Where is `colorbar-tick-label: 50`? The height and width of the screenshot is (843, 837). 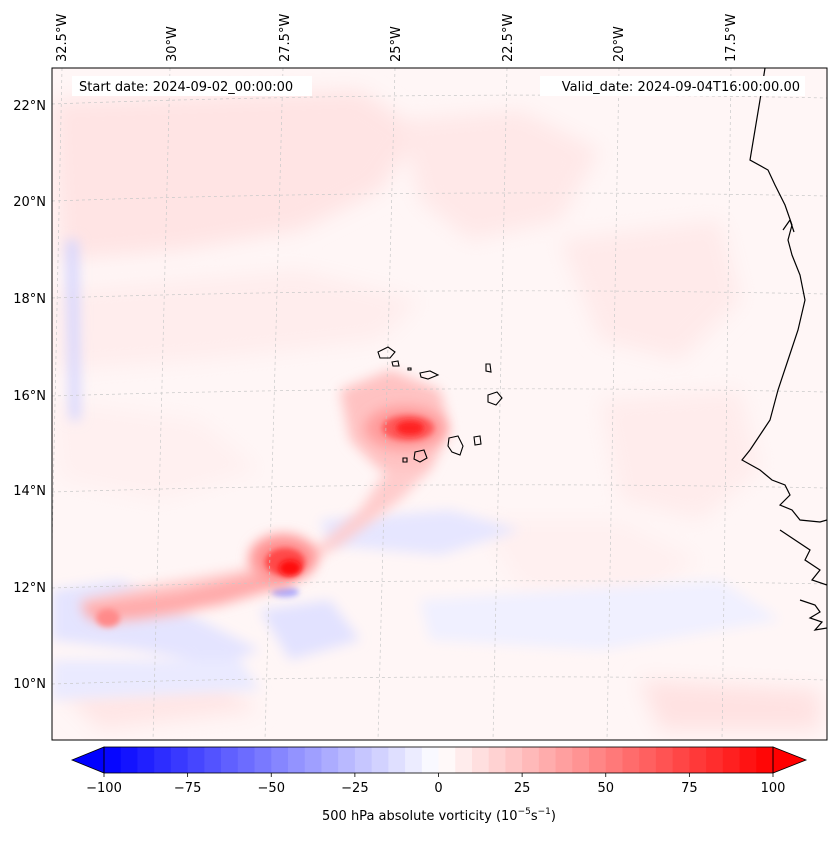
colorbar-tick-label: 50 is located at coordinates (605, 788).